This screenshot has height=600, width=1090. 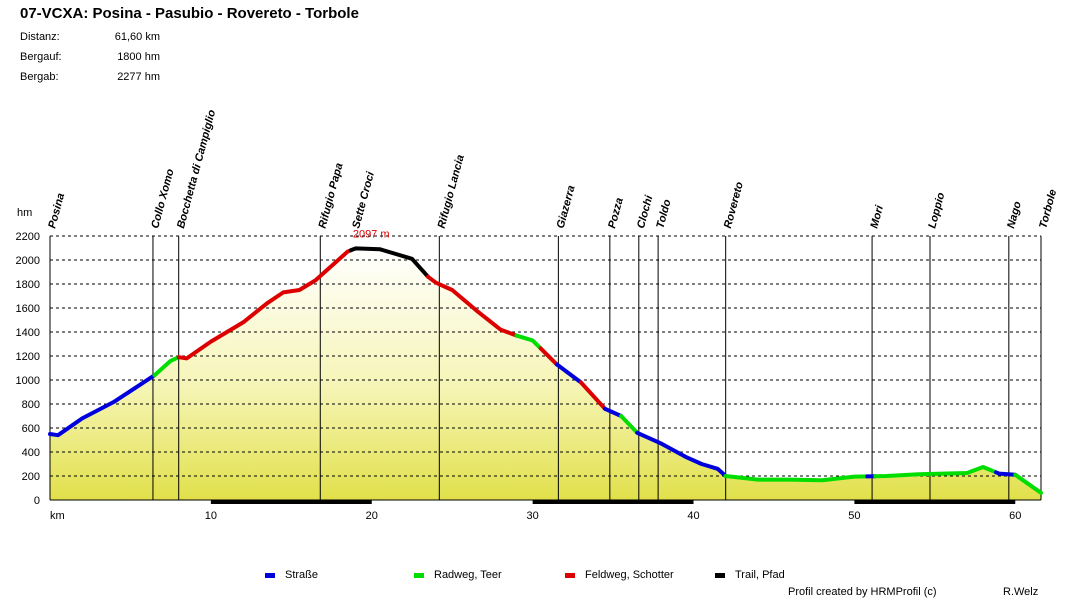 What do you see at coordinates (468, 575) in the screenshot?
I see `legend-label-radweg: Radweg, Teer` at bounding box center [468, 575].